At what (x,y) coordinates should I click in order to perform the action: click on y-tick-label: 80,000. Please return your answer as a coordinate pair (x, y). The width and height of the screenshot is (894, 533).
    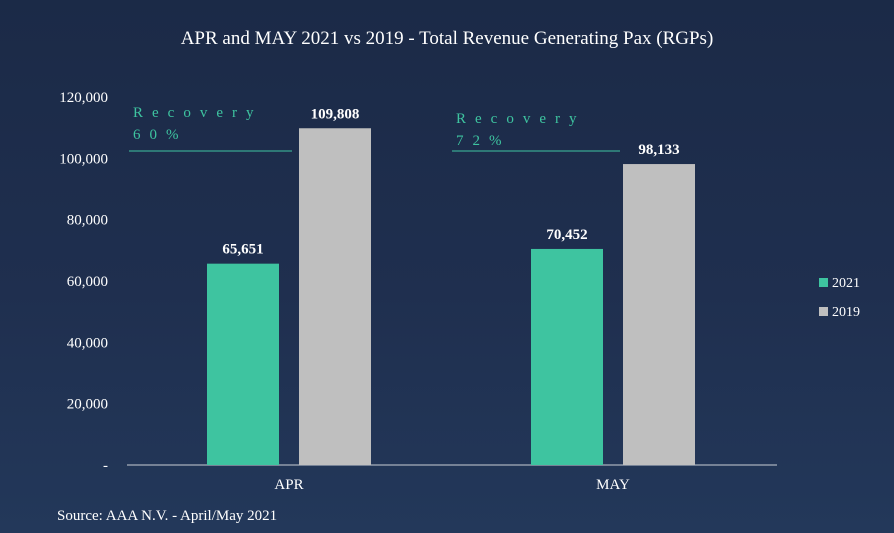
    Looking at the image, I should click on (87, 221).